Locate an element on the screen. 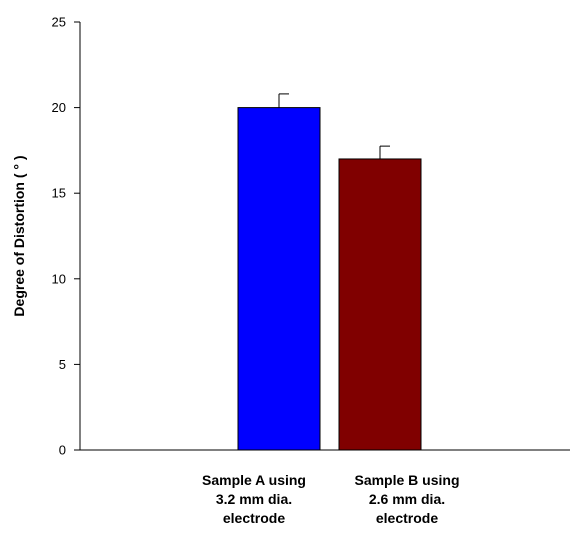 The height and width of the screenshot is (534, 577). y-tick-label: 20 is located at coordinates (59, 107).